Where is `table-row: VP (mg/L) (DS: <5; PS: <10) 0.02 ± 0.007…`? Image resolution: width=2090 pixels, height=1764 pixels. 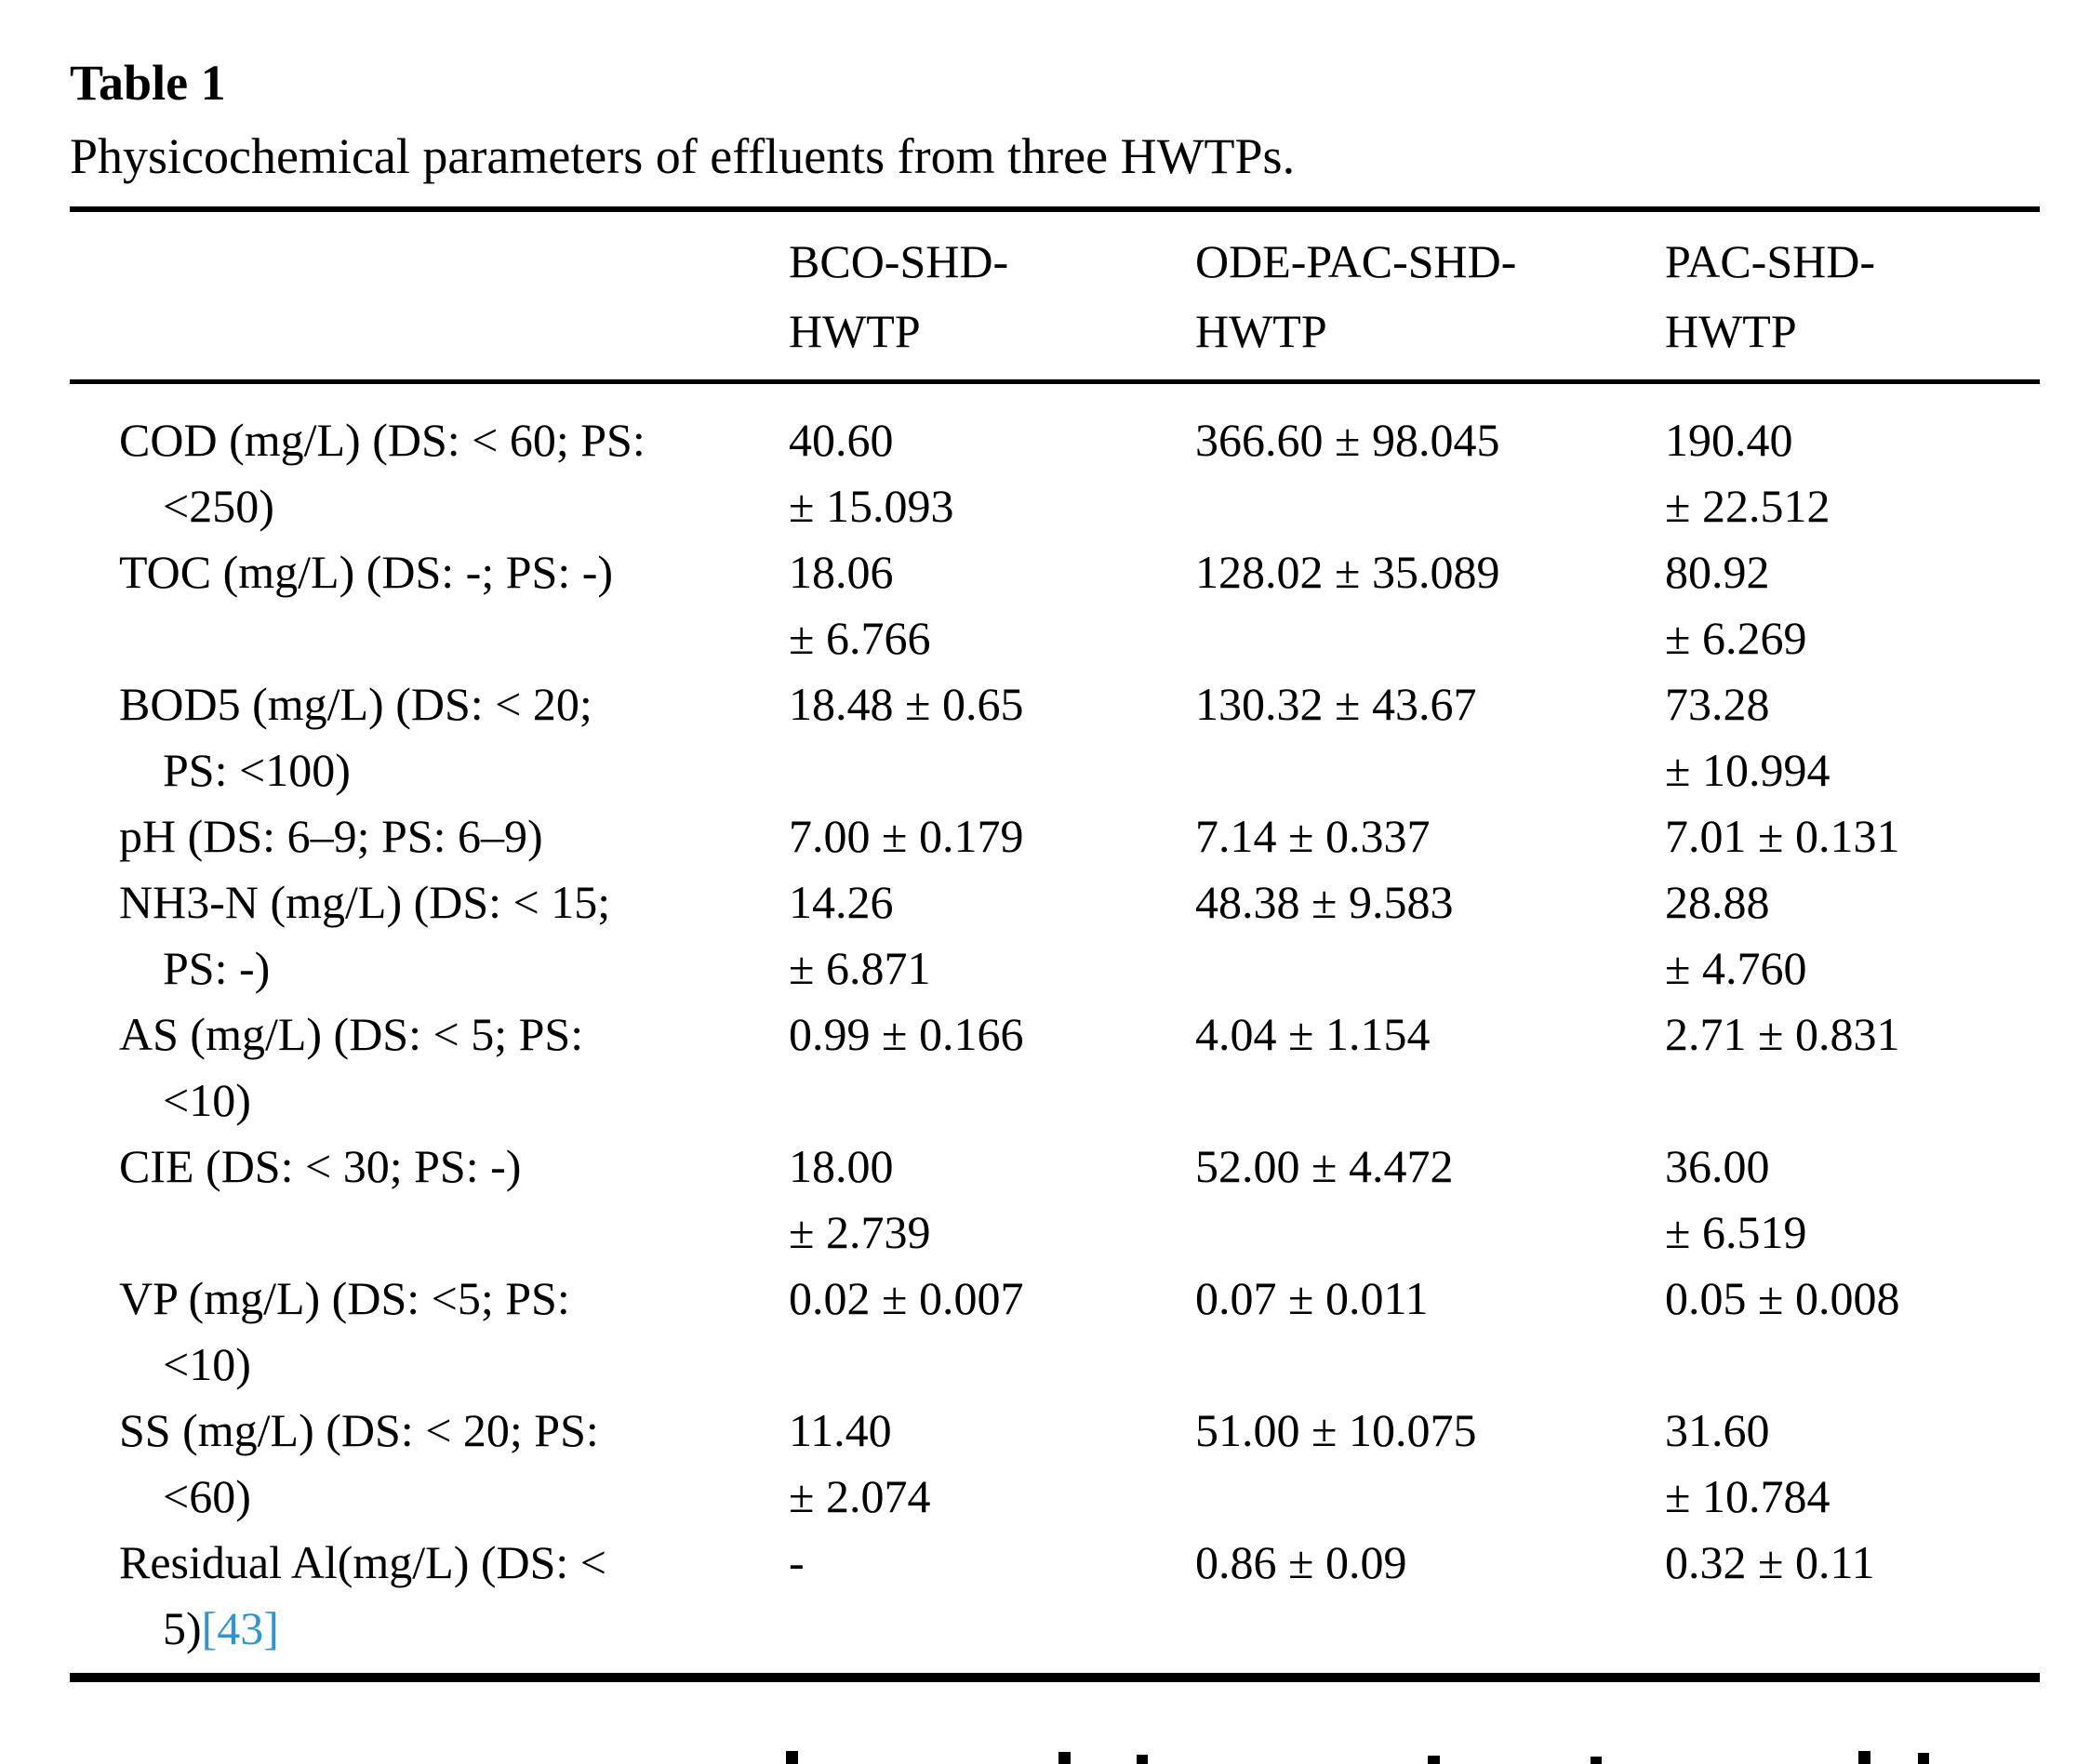
table-row: VP (mg/L) (DS: <5; PS: <10) 0.02 ± 0.007… is located at coordinates (1055, 1332).